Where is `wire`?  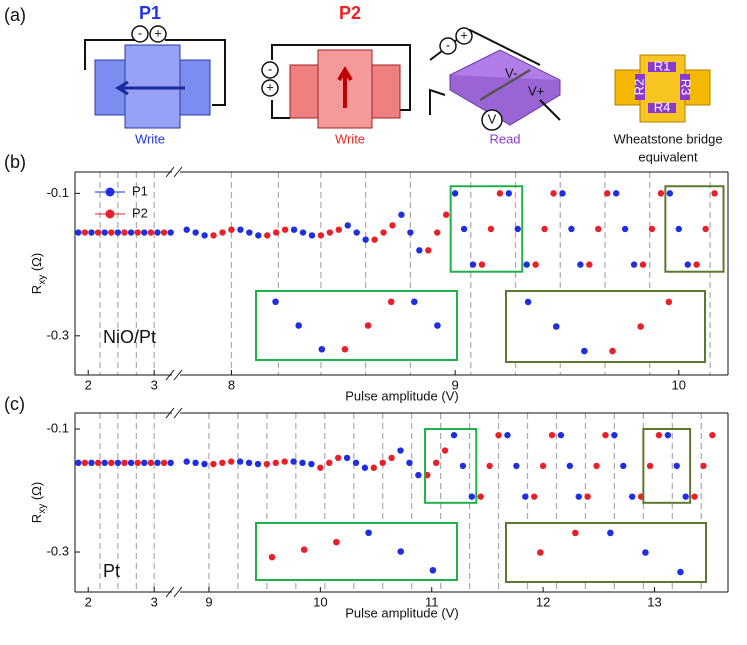
wire is located at coordinates (155, 72).